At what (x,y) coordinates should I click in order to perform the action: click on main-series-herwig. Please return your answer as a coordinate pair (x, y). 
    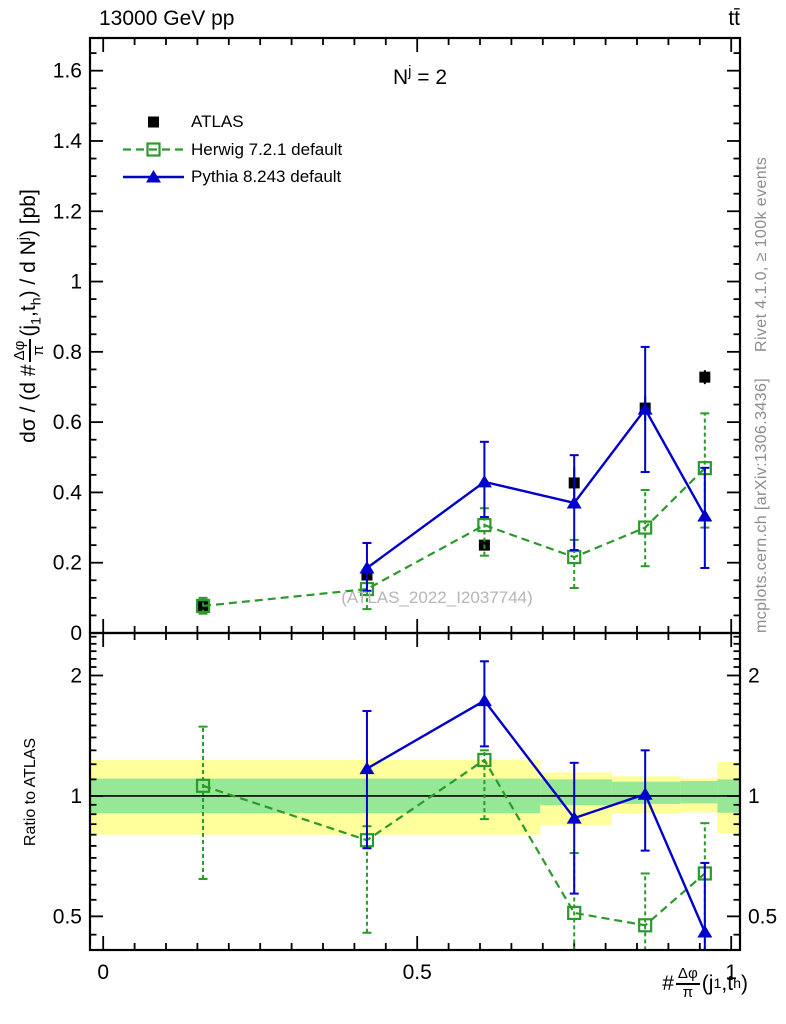
    Looking at the image, I should click on (453, 513).